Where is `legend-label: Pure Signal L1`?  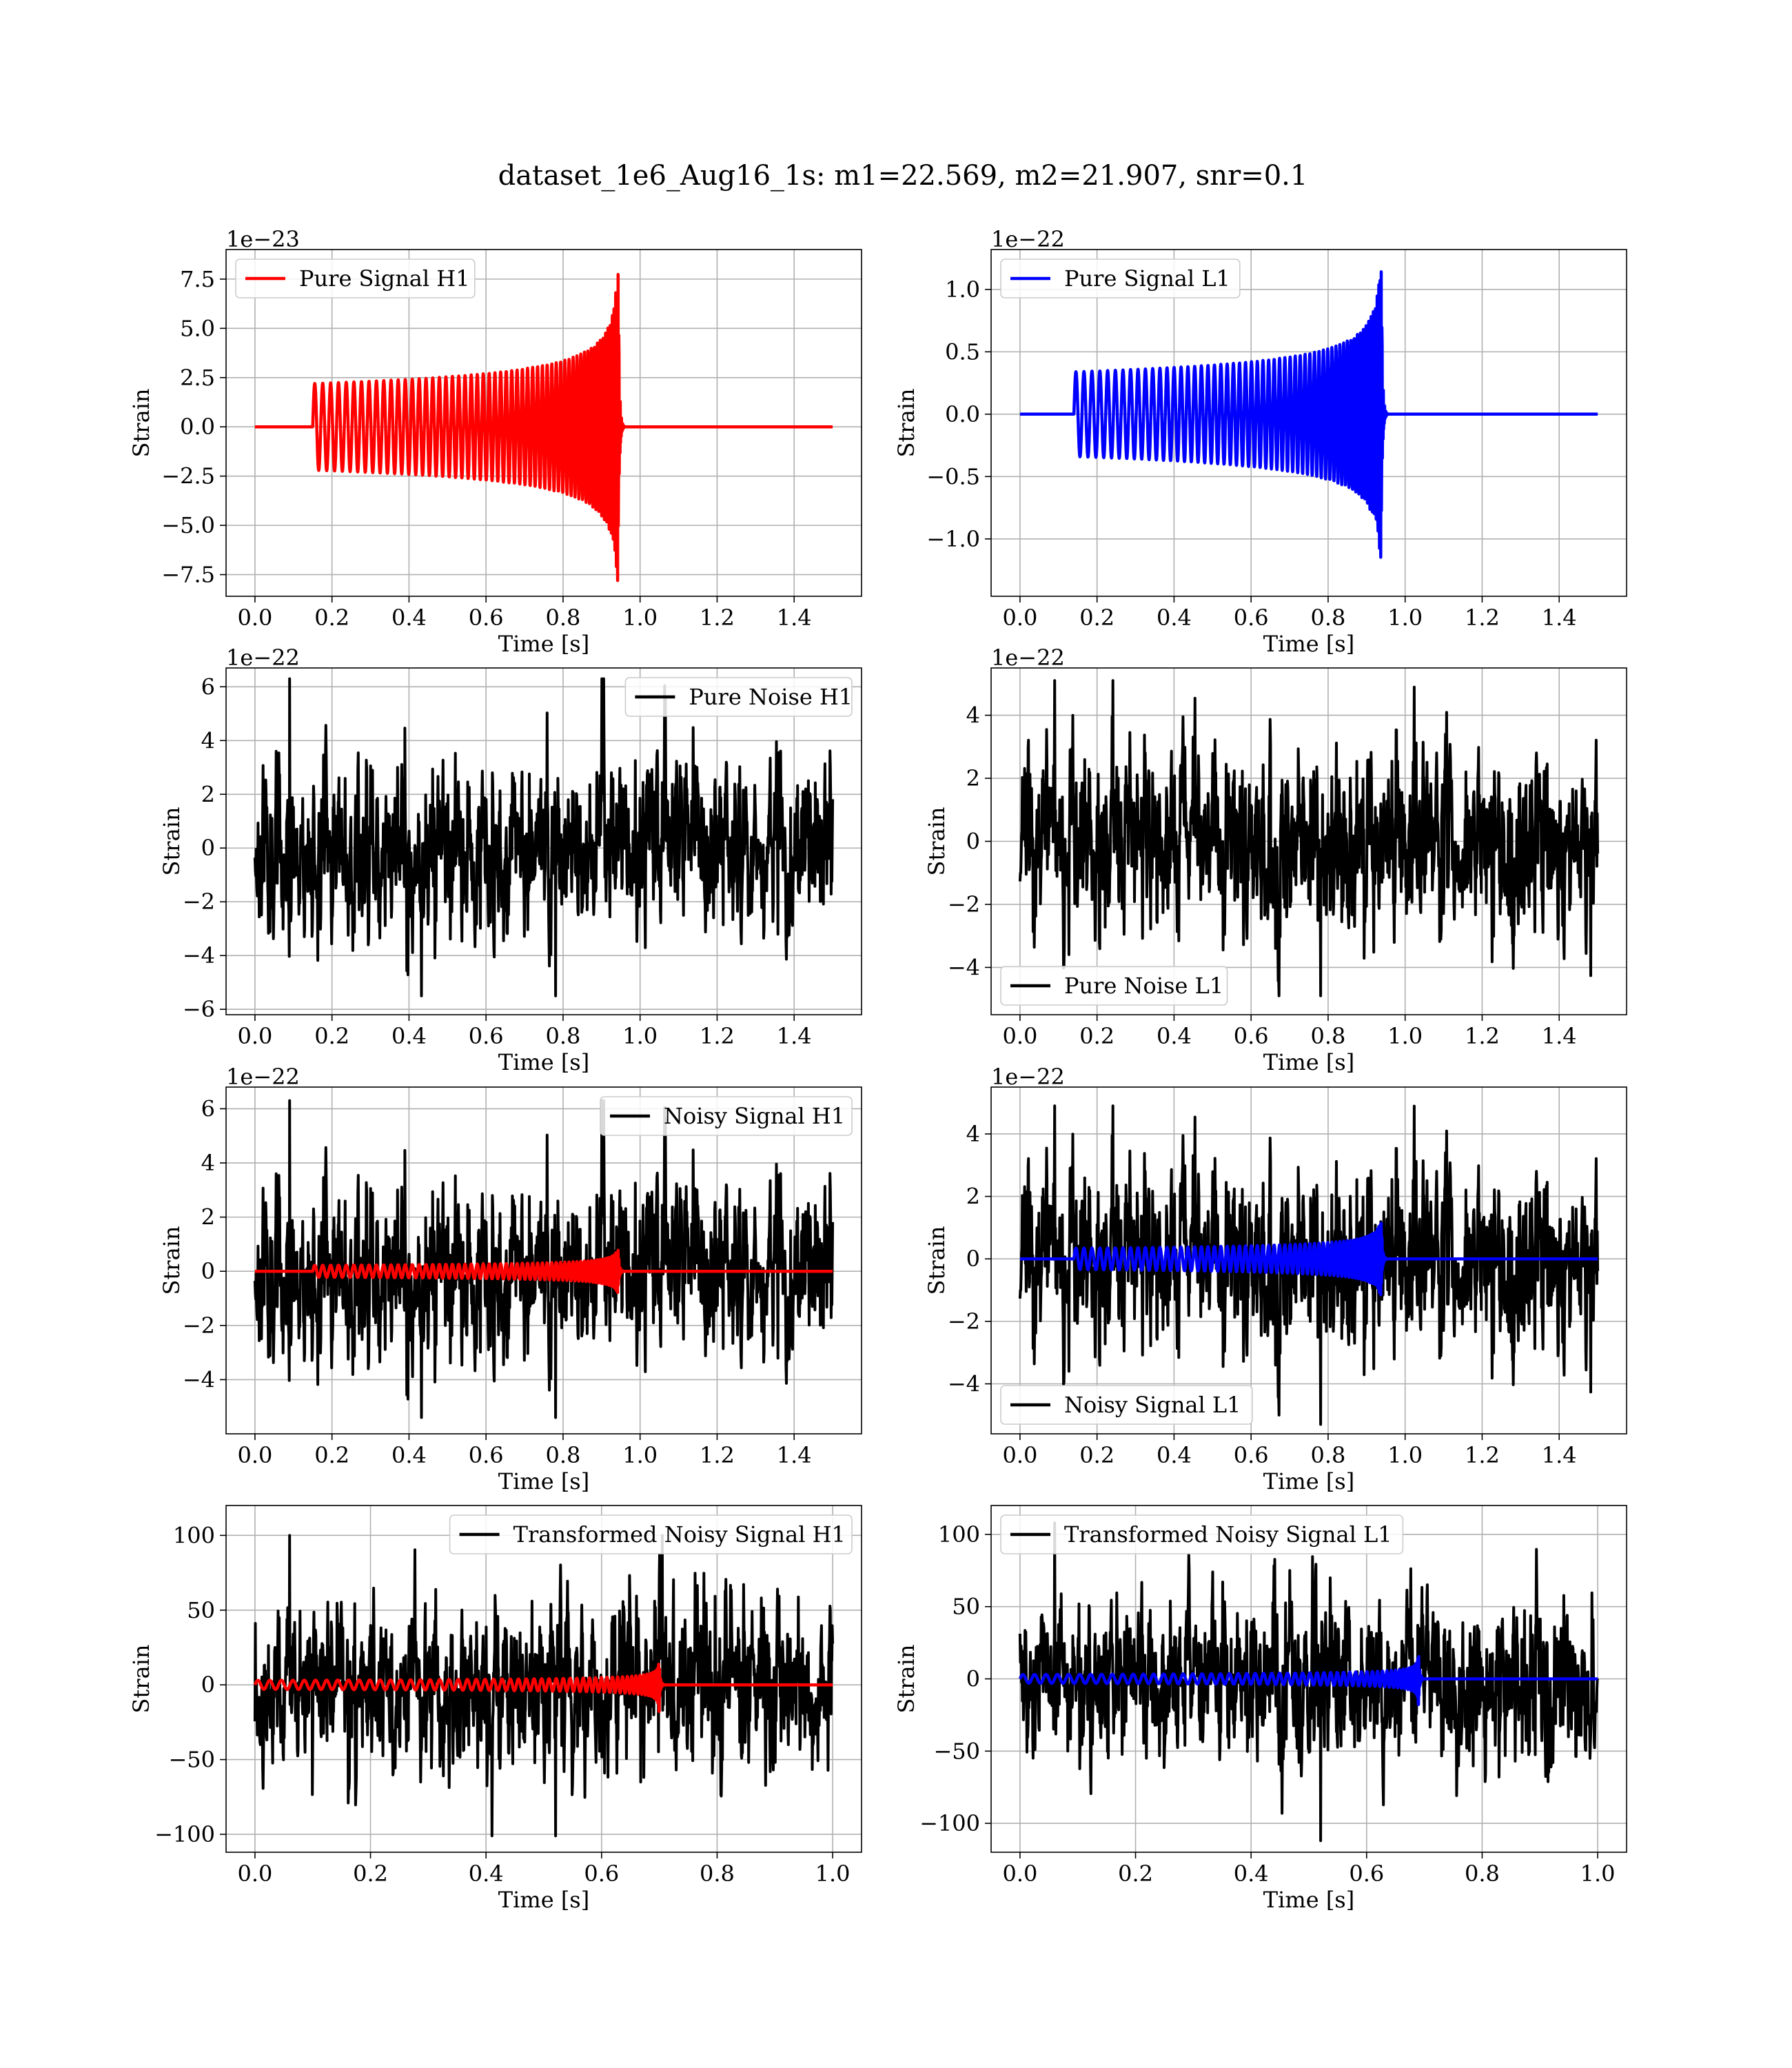
legend-label: Pure Signal L1 is located at coordinates (1147, 278).